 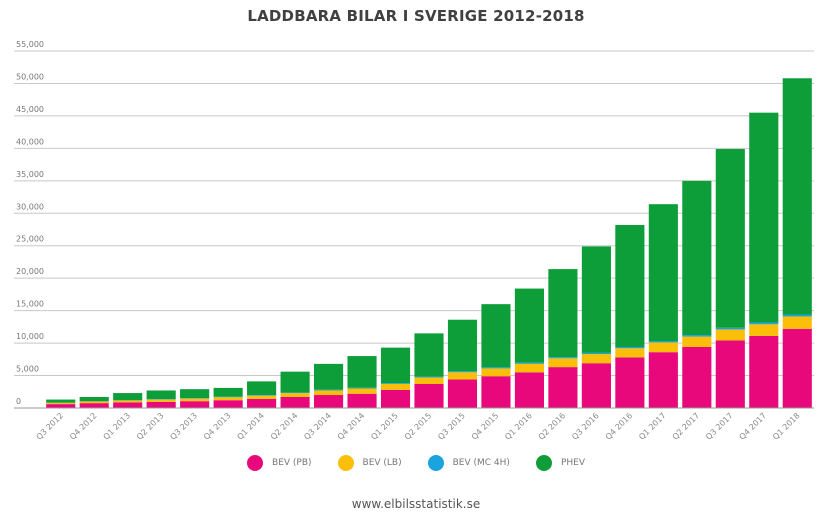 I want to click on legend-label: BEV (LB), so click(x=382, y=463).